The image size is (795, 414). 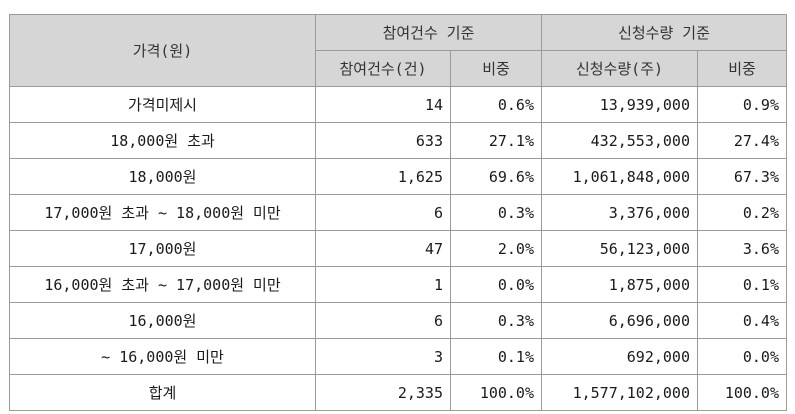 What do you see at coordinates (619, 68) in the screenshot?
I see `header-request-qty: 신청수량(주)` at bounding box center [619, 68].